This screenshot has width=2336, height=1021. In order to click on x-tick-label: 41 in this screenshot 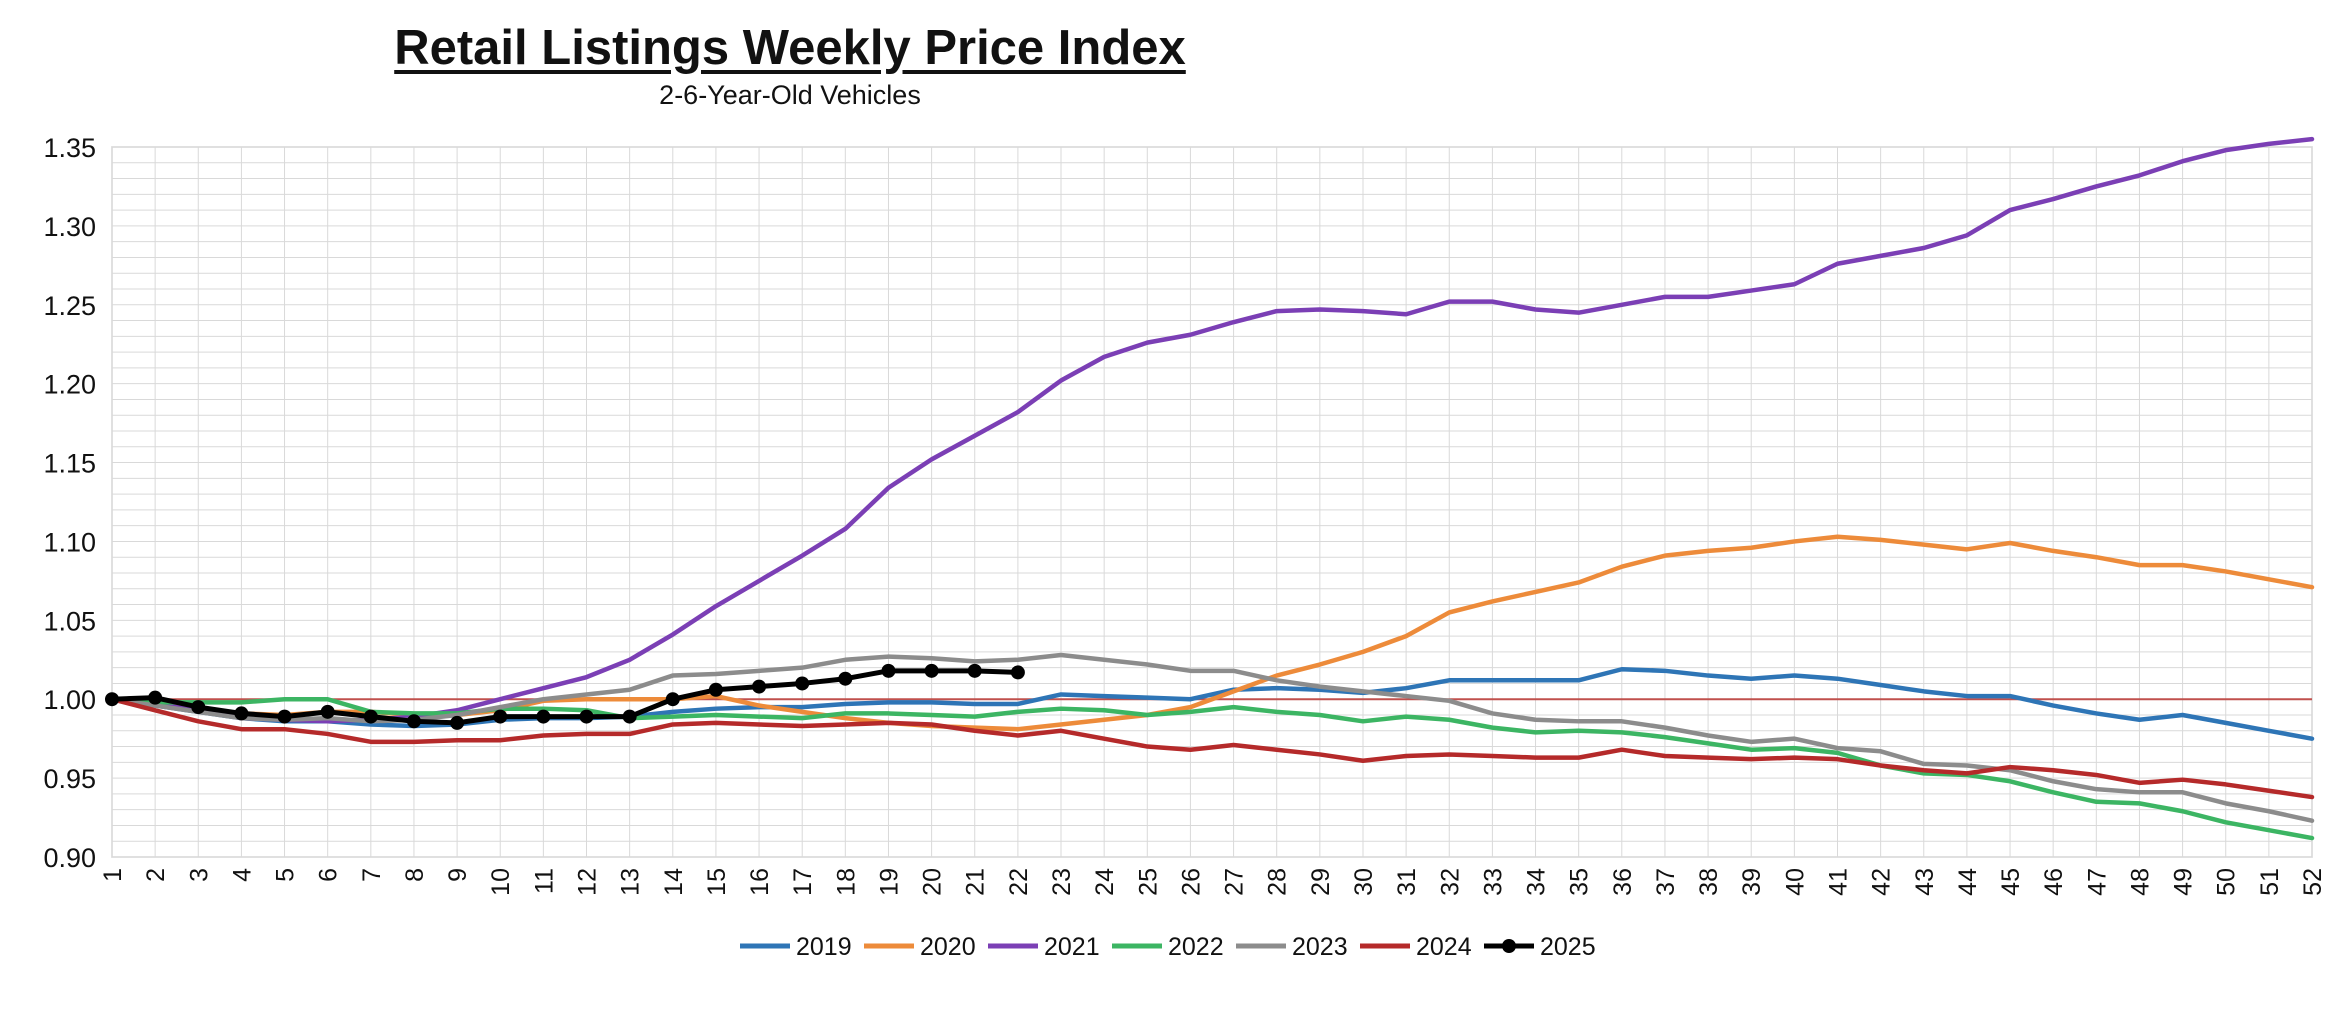, I will do `click(1838, 882)`.